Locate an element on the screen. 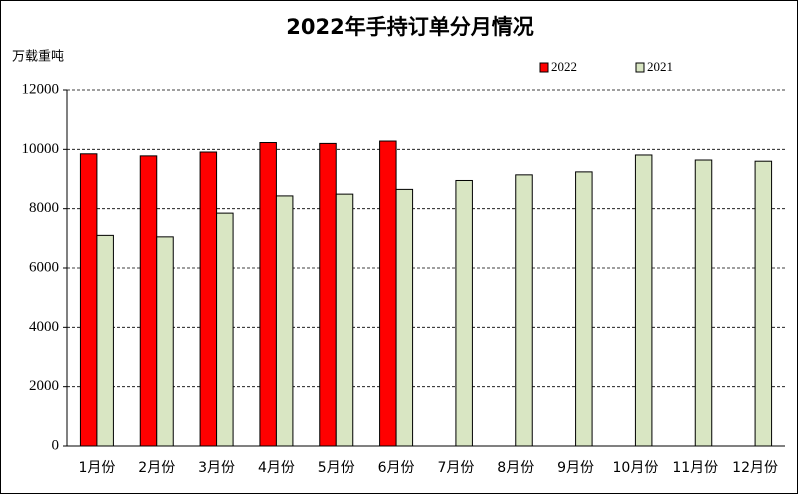 The width and height of the screenshot is (798, 494). x-tick-label: 7月份 is located at coordinates (455, 468).